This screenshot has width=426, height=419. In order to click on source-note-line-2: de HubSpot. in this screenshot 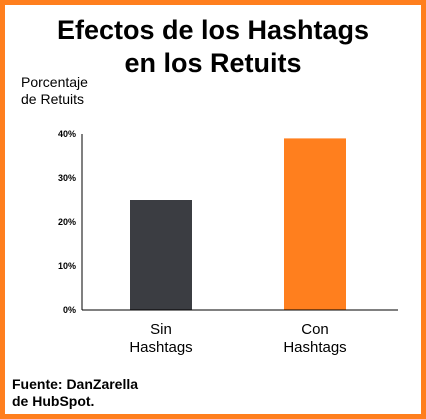, I will do `click(53, 401)`.